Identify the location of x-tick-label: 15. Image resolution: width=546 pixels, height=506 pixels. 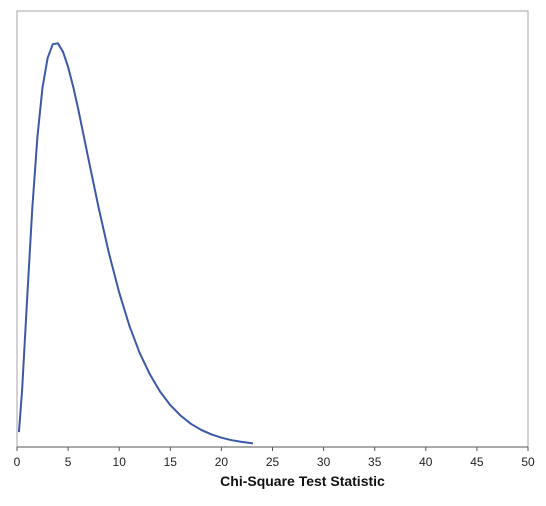
(171, 462).